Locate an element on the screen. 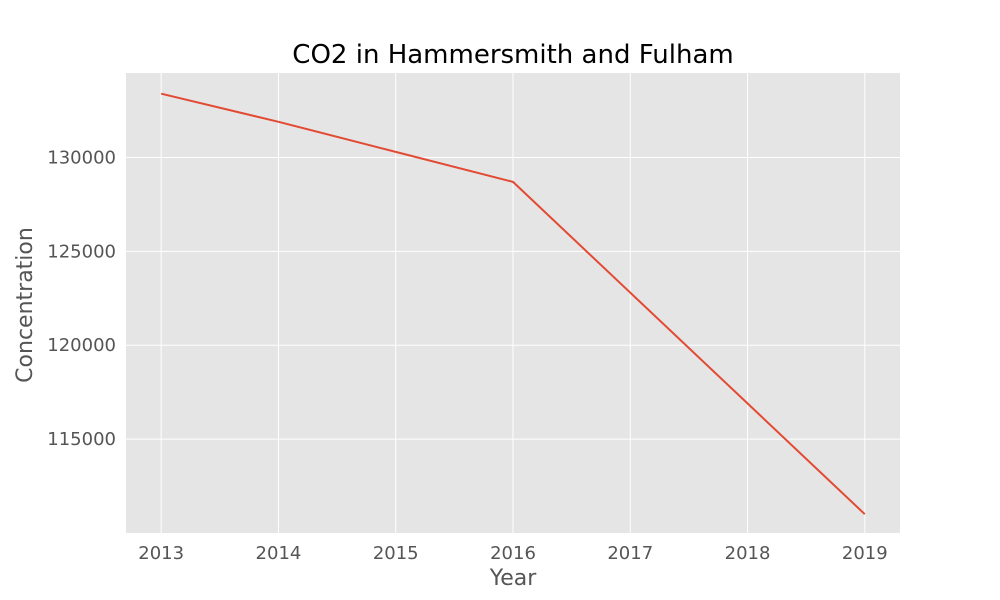  x-tick-label: 2019 is located at coordinates (865, 553).